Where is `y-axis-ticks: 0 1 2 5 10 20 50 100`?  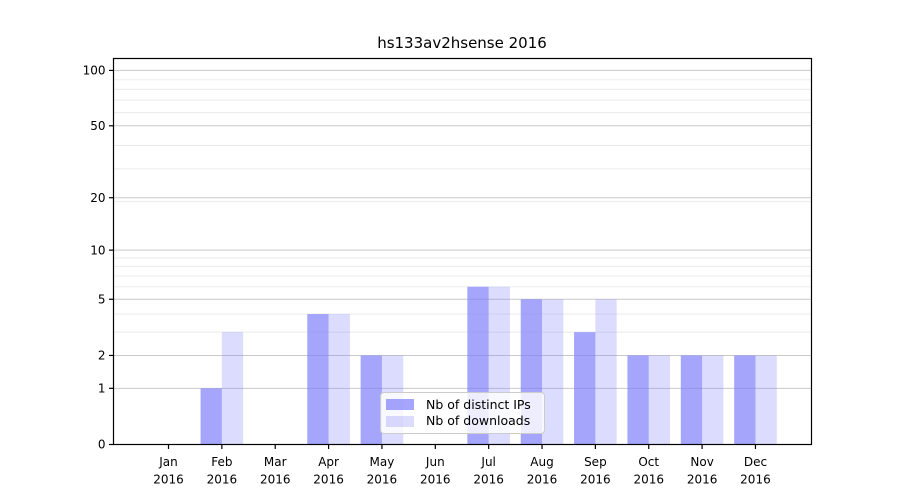 y-axis-ticks: 0 1 2 5 10 20 50 100 is located at coordinates (98, 258).